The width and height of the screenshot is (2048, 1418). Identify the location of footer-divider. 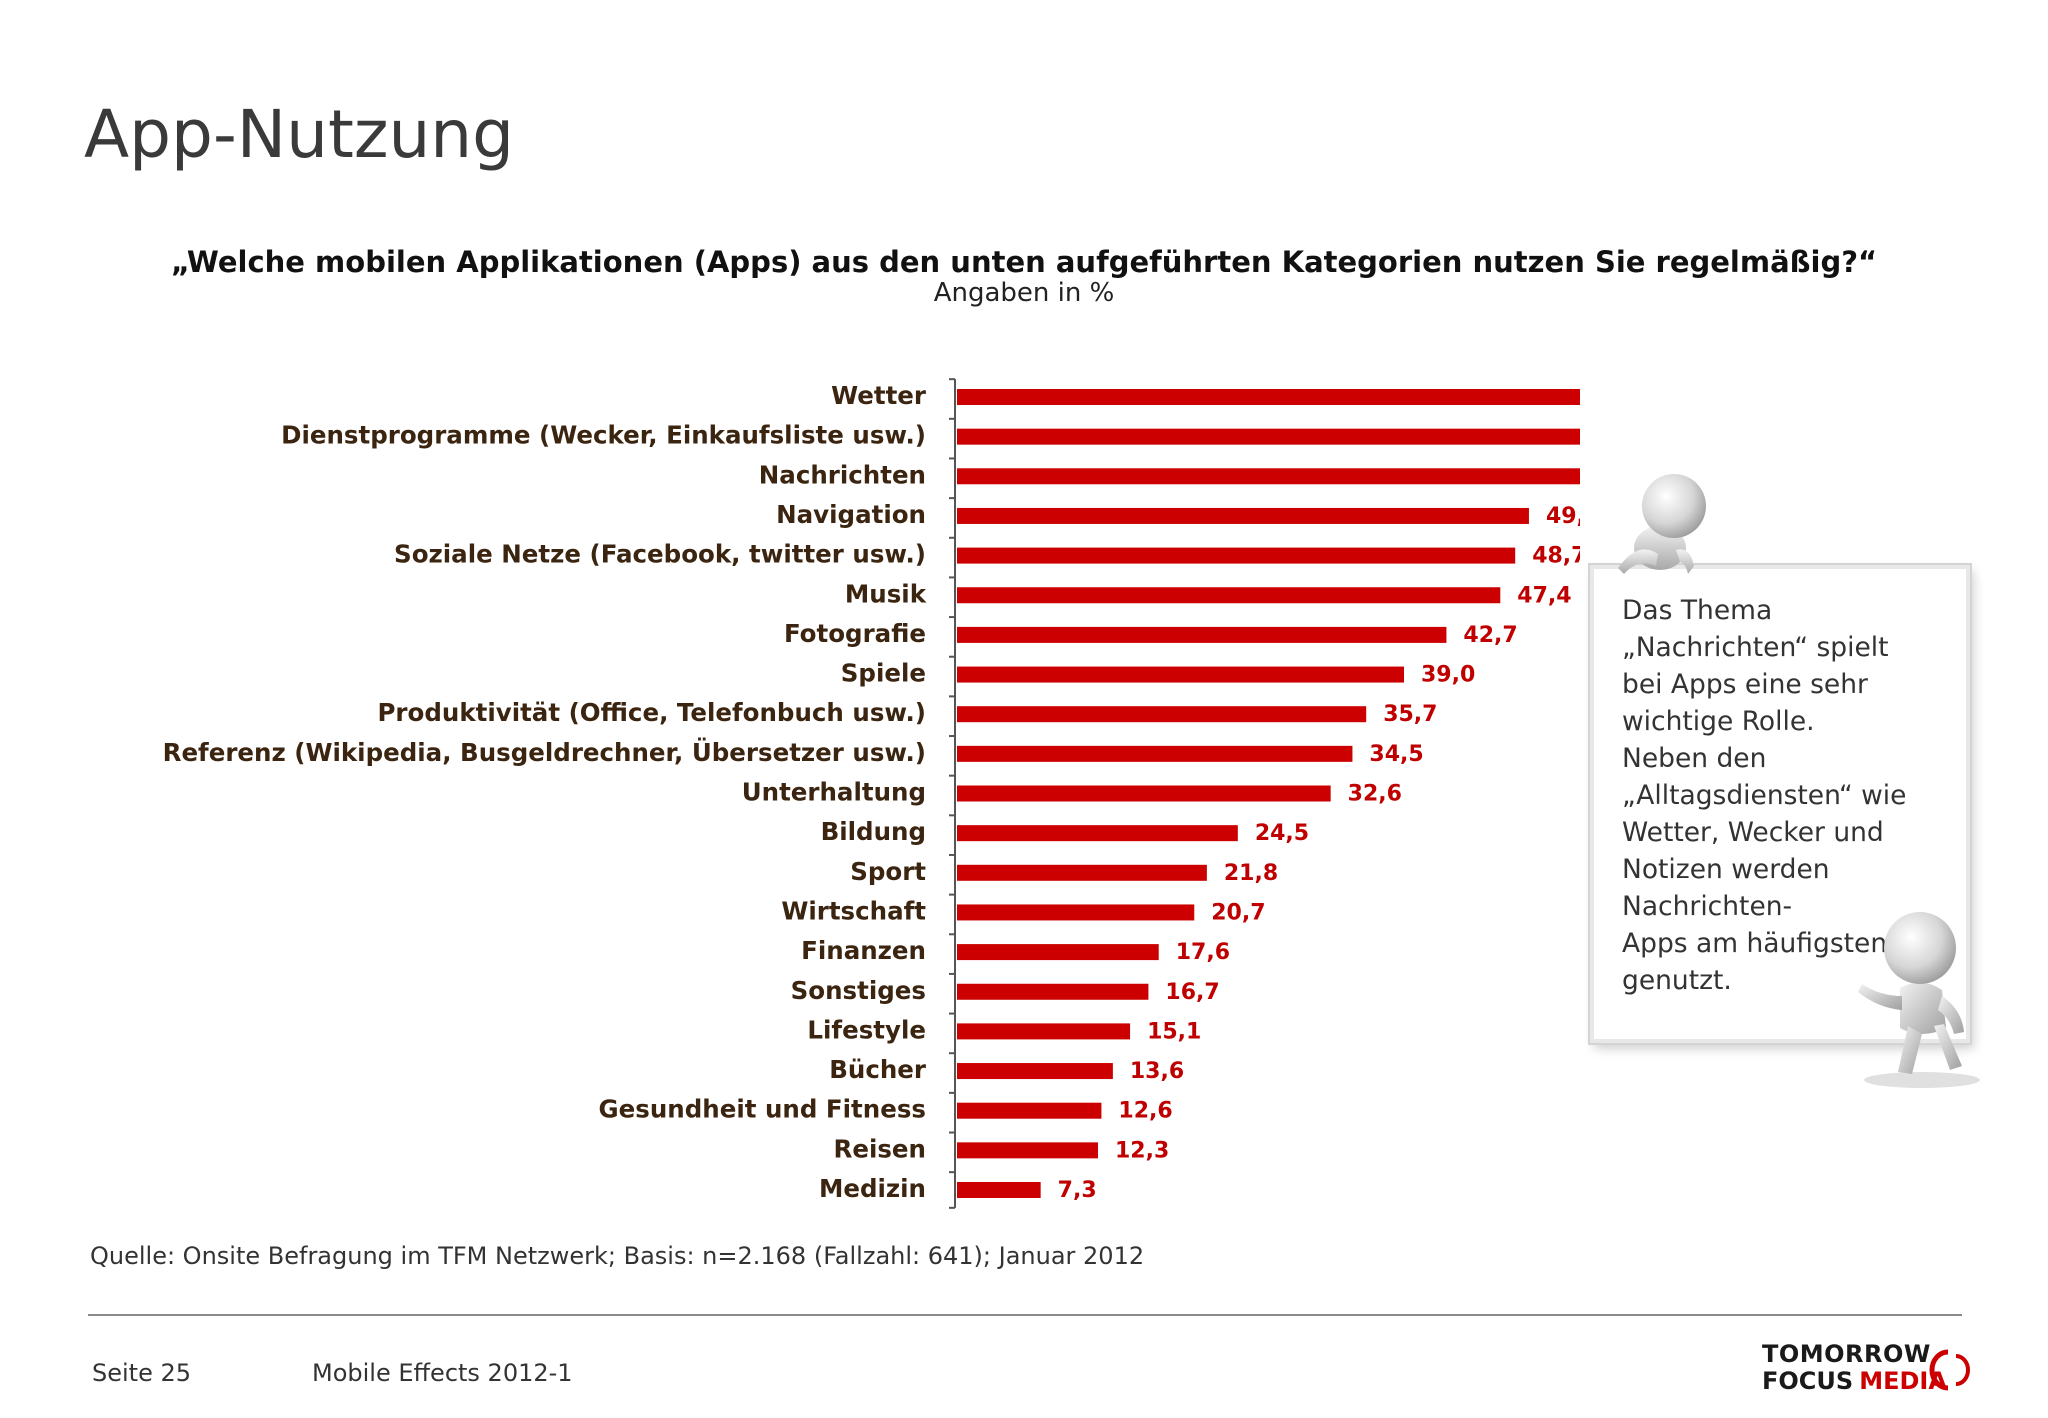
(1025, 1315).